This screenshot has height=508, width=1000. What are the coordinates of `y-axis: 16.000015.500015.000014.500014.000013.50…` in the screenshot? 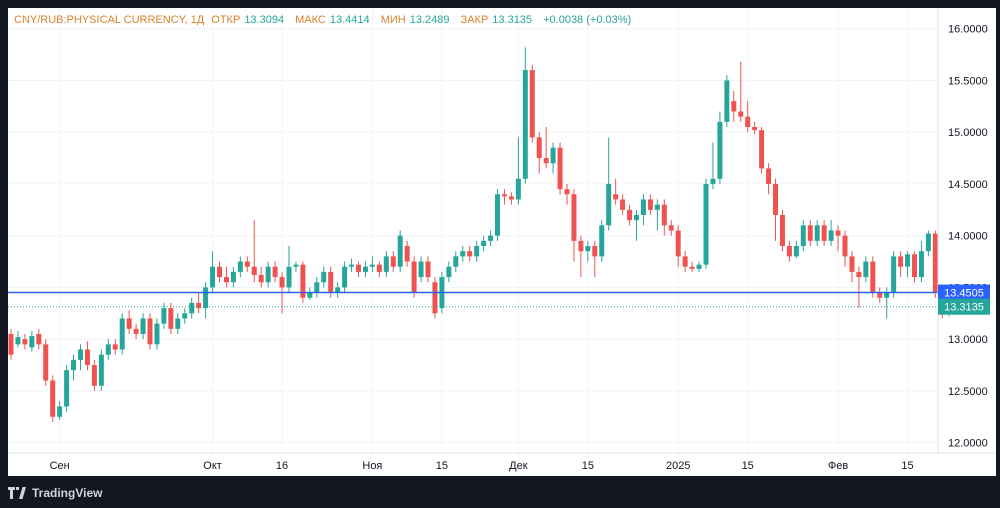 It's located at (968, 237).